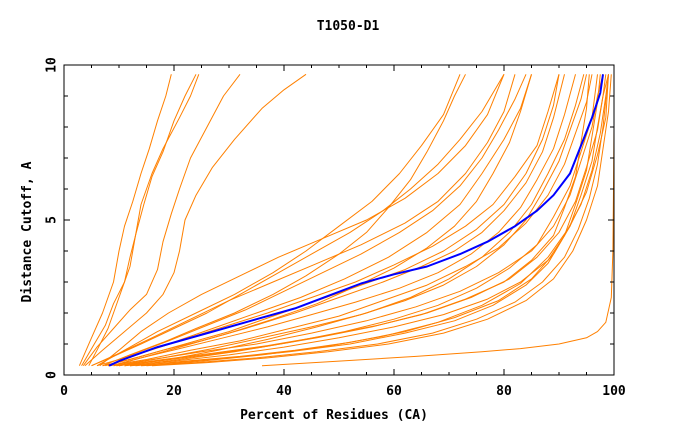  What do you see at coordinates (504, 391) in the screenshot?
I see `x-tick-label: 80` at bounding box center [504, 391].